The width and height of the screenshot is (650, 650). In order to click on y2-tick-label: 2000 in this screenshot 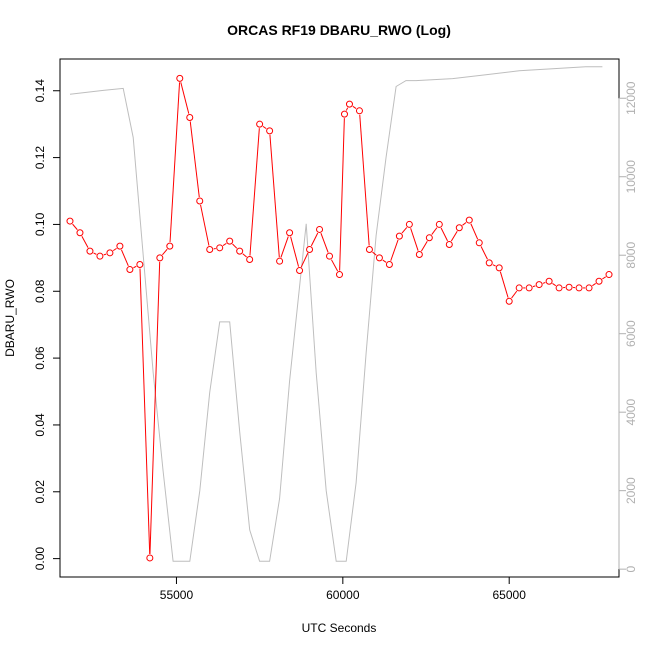, I will do `click(631, 490)`.